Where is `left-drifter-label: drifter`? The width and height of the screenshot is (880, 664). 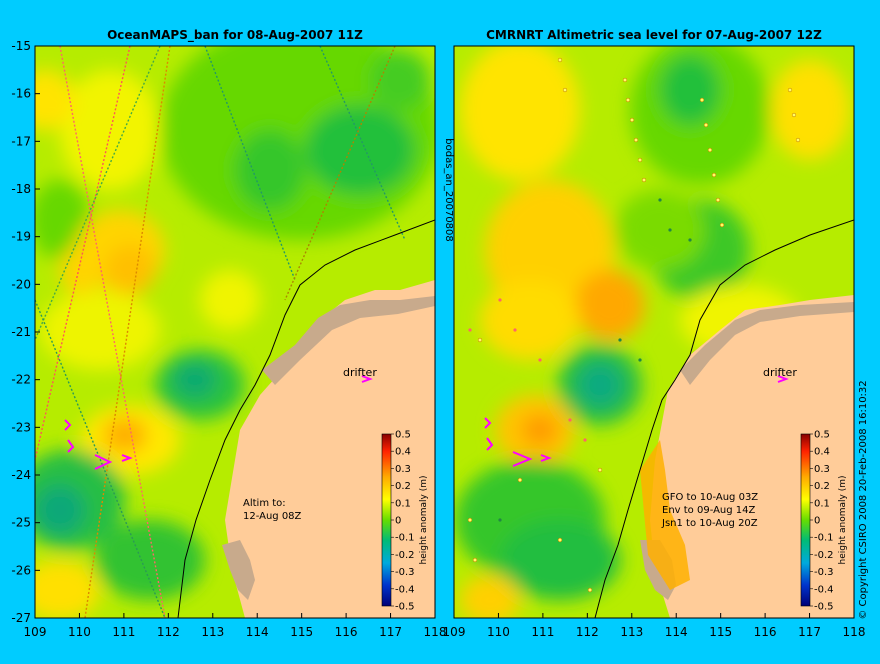
left-drifter-label: drifter is located at coordinates (360, 372).